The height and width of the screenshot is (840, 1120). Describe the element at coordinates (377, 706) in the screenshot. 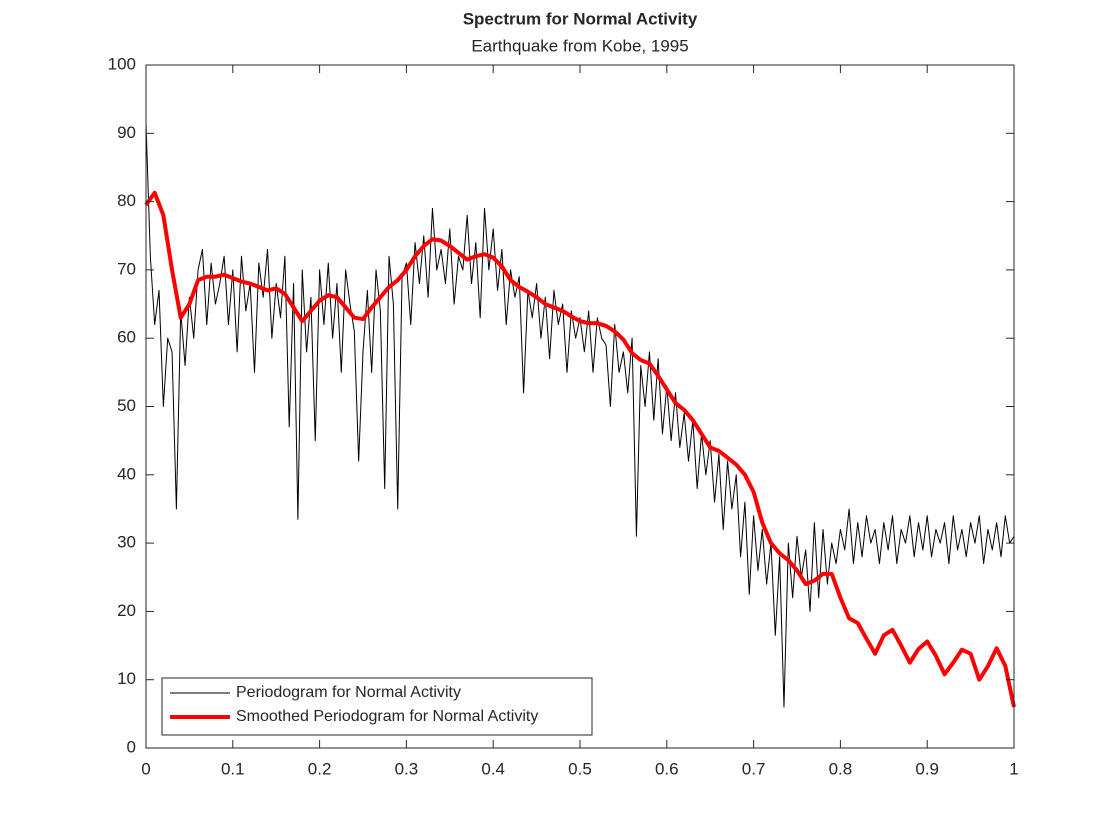

I see `legend-box` at that location.